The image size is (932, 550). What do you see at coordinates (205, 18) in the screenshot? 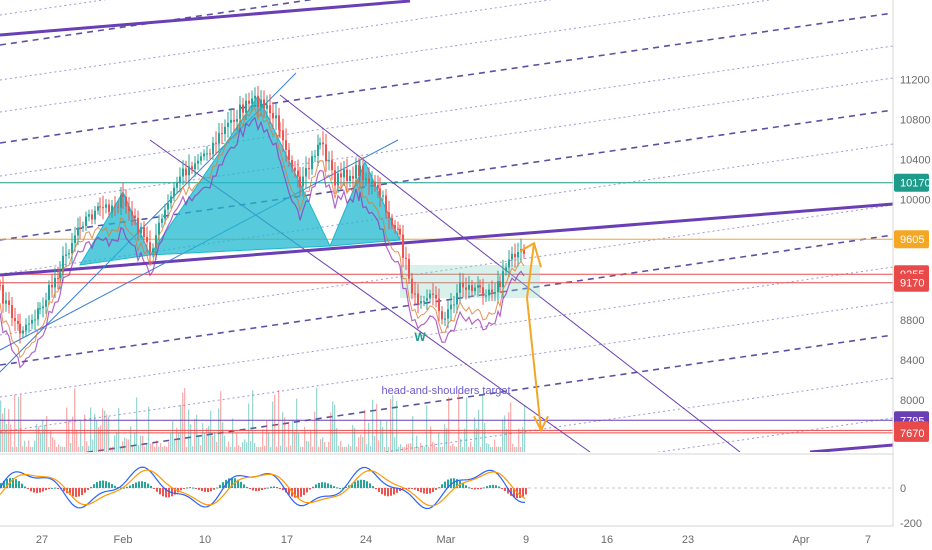
I see `channel-upper-line` at bounding box center [205, 18].